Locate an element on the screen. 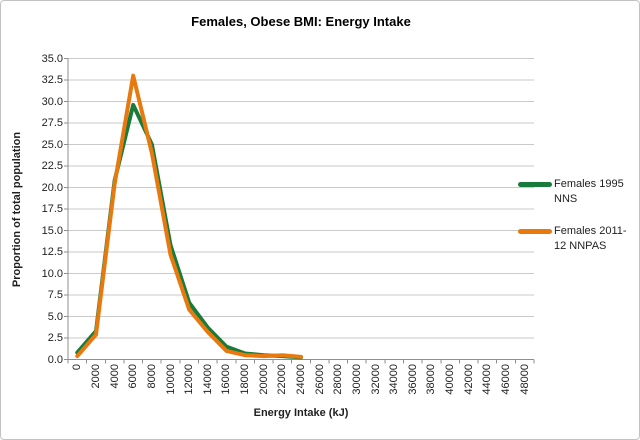  y-tick-label: 15.0 is located at coordinates (52, 230).